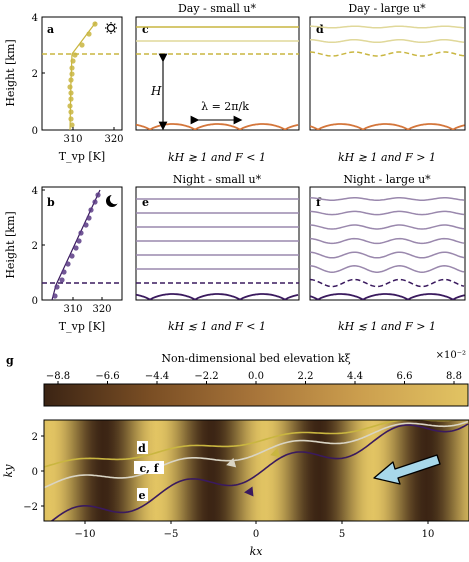  I want to click on panel-label-f: f, so click(319, 202).